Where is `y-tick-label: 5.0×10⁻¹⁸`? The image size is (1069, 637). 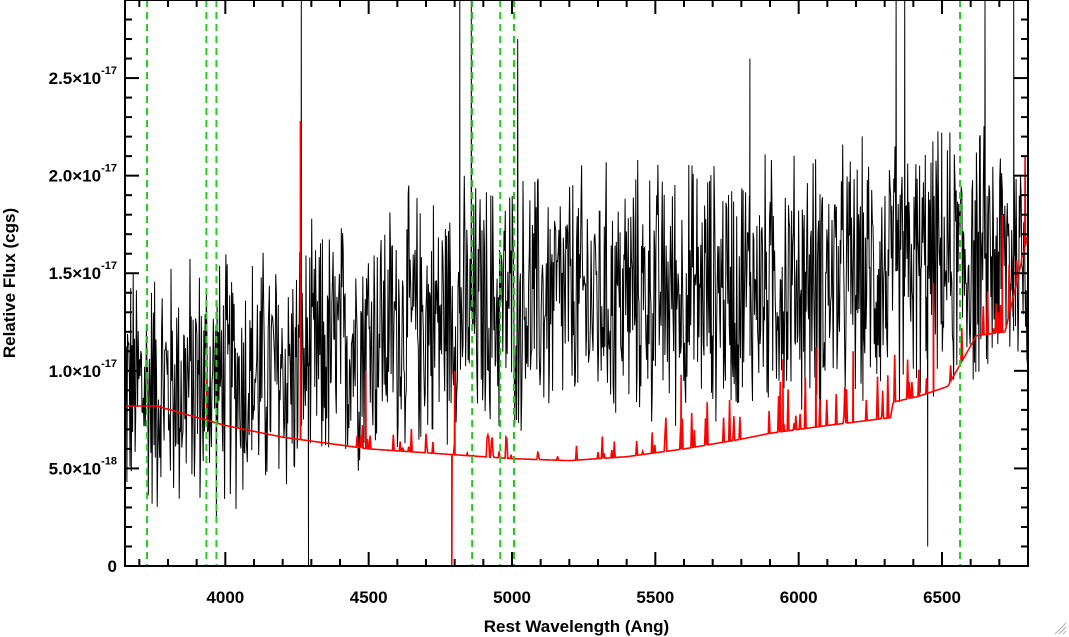 y-tick-label: 5.0×10⁻¹⁸ is located at coordinates (83, 466).